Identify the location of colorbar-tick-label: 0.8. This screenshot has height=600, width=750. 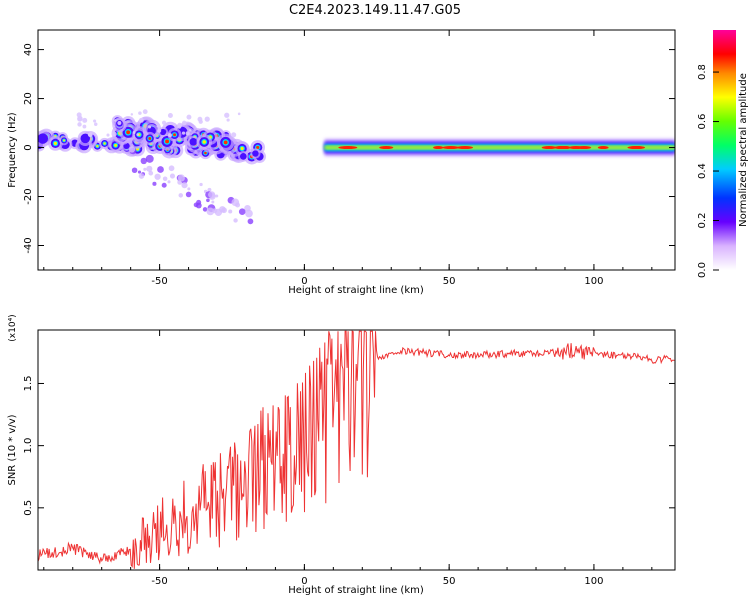
(702, 72).